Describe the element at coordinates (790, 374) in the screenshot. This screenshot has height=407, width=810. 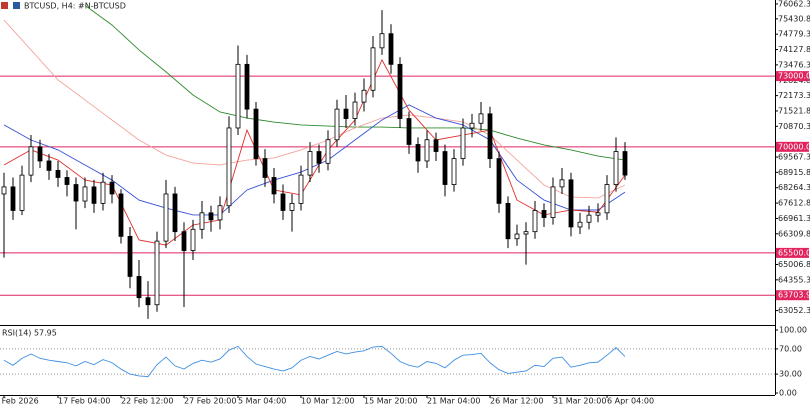
I see `y-tick-label: 30.00` at that location.